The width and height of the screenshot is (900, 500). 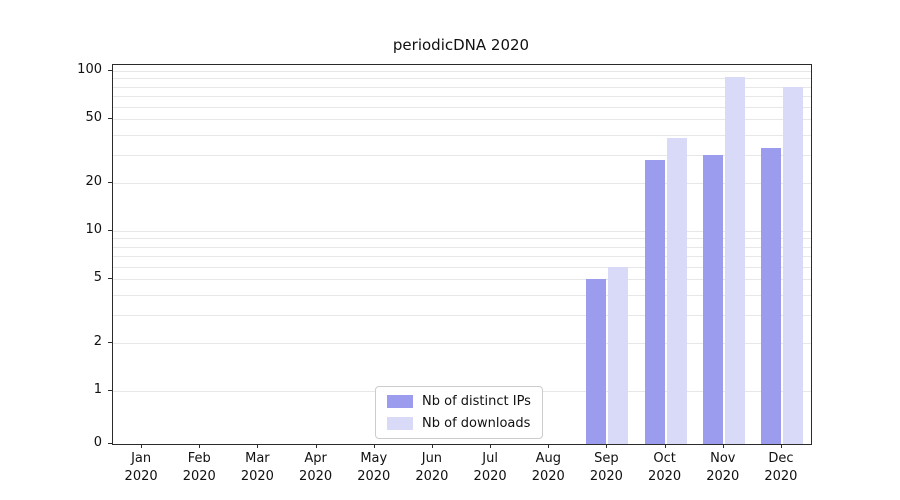 I want to click on x-tick-month: Feb, so click(x=199, y=458).